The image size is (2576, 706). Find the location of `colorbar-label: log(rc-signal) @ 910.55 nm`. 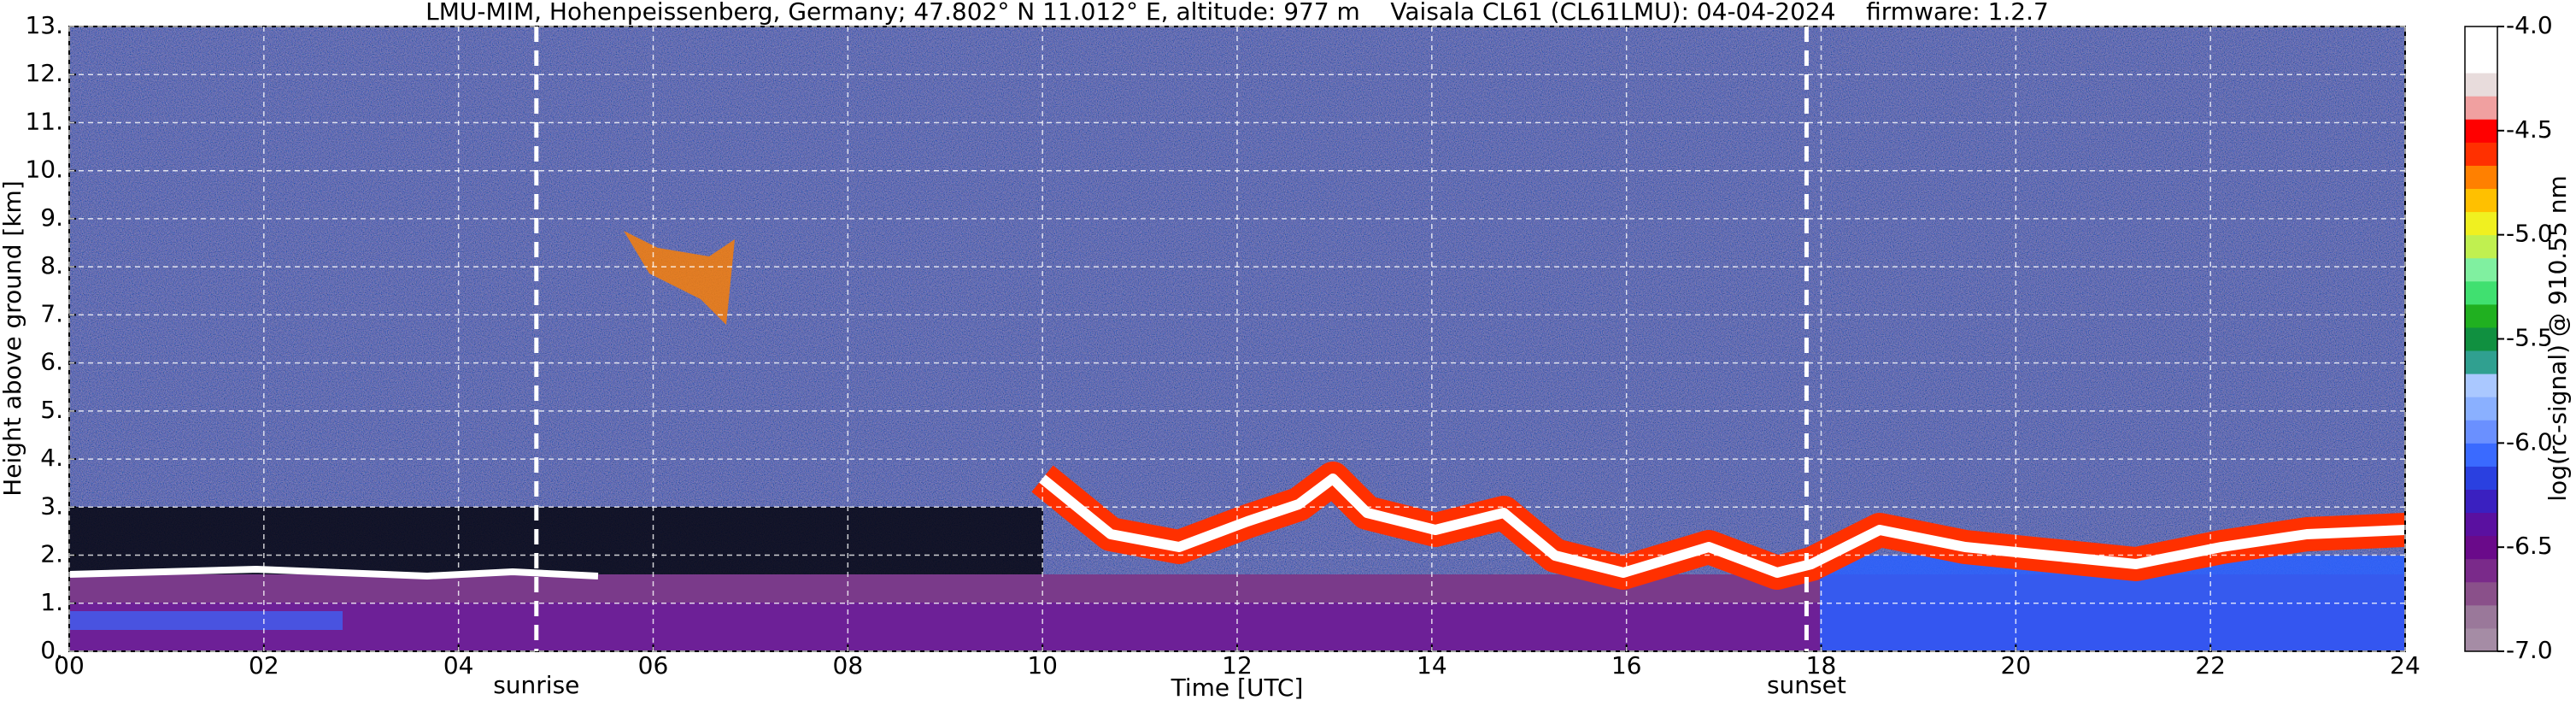

colorbar-label: log(rc-signal) @ 910.55 nm is located at coordinates (2558, 338).